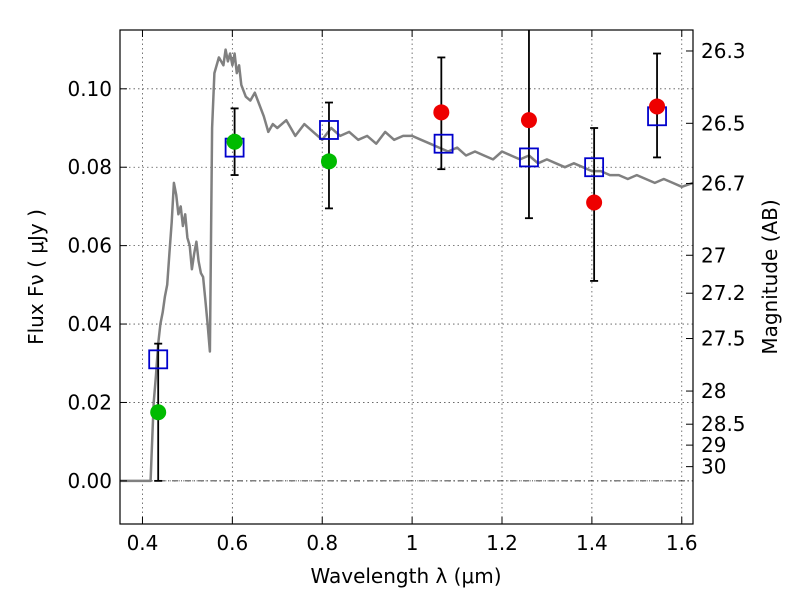 This screenshot has width=800, height=600. Describe the element at coordinates (723, 123) in the screenshot. I see `magnitude-tick-label: 26.5` at that location.